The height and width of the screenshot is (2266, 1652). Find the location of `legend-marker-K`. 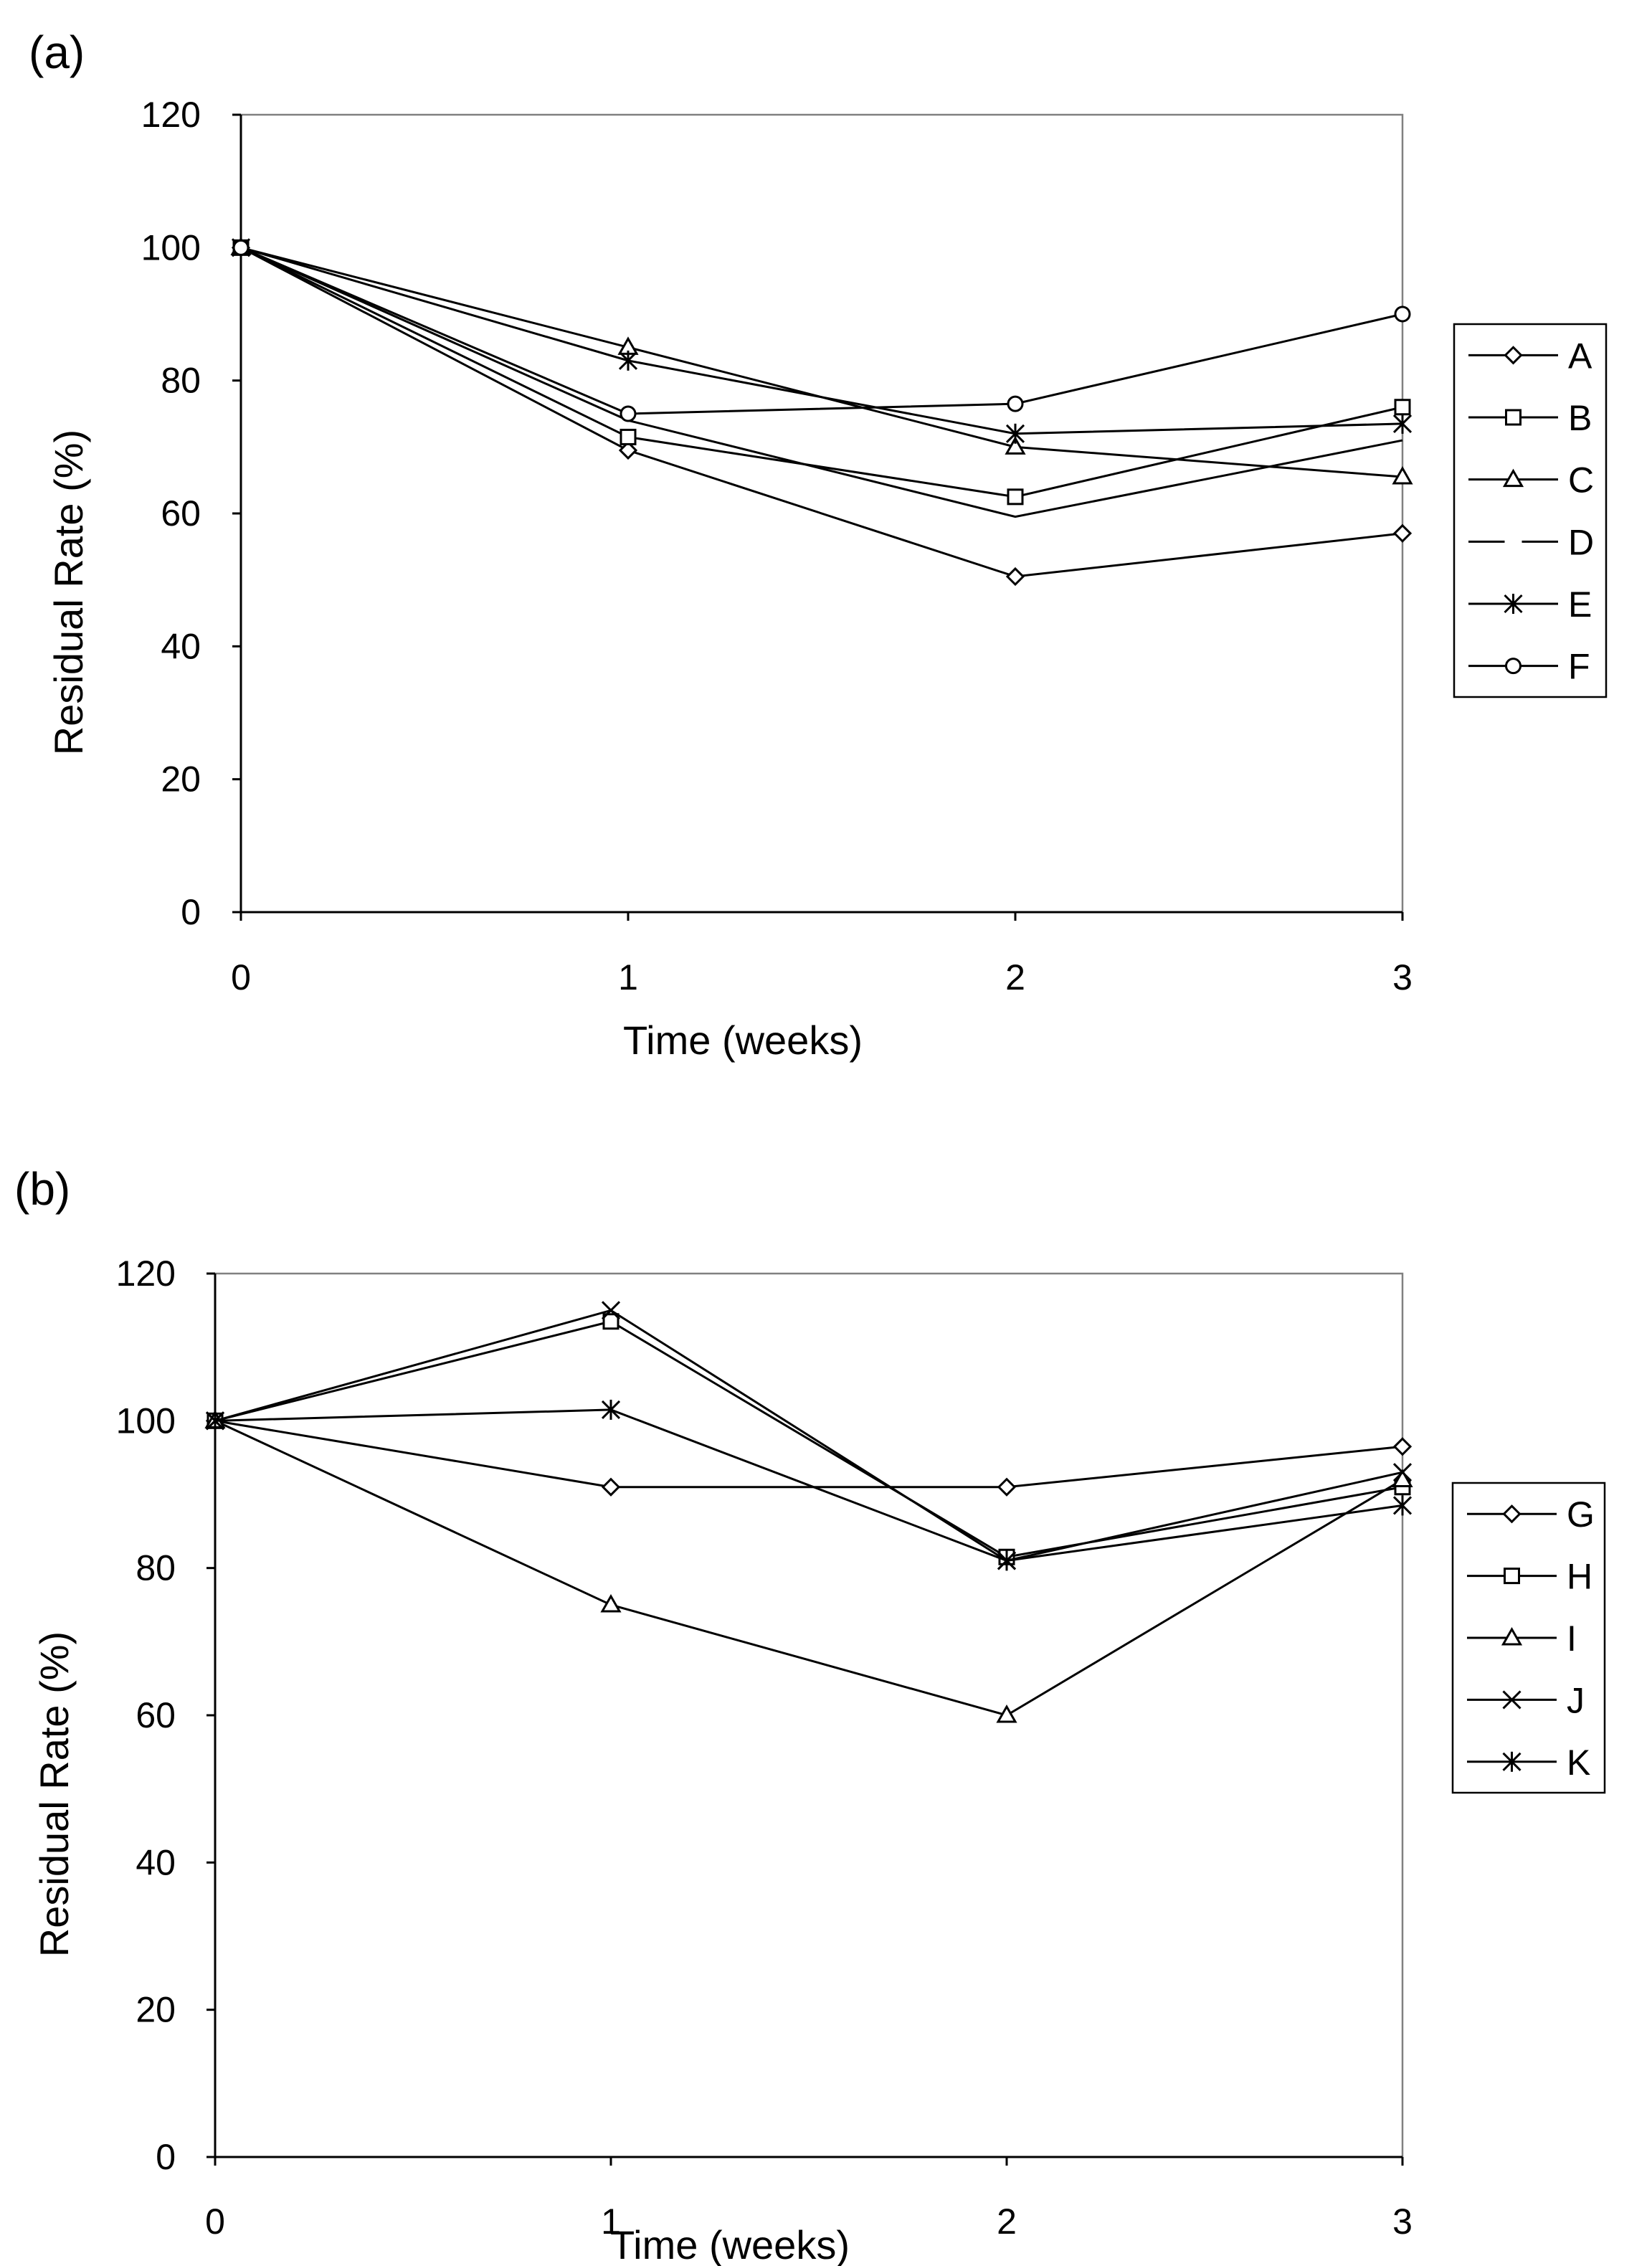

legend-marker-K is located at coordinates (1512, 1762).